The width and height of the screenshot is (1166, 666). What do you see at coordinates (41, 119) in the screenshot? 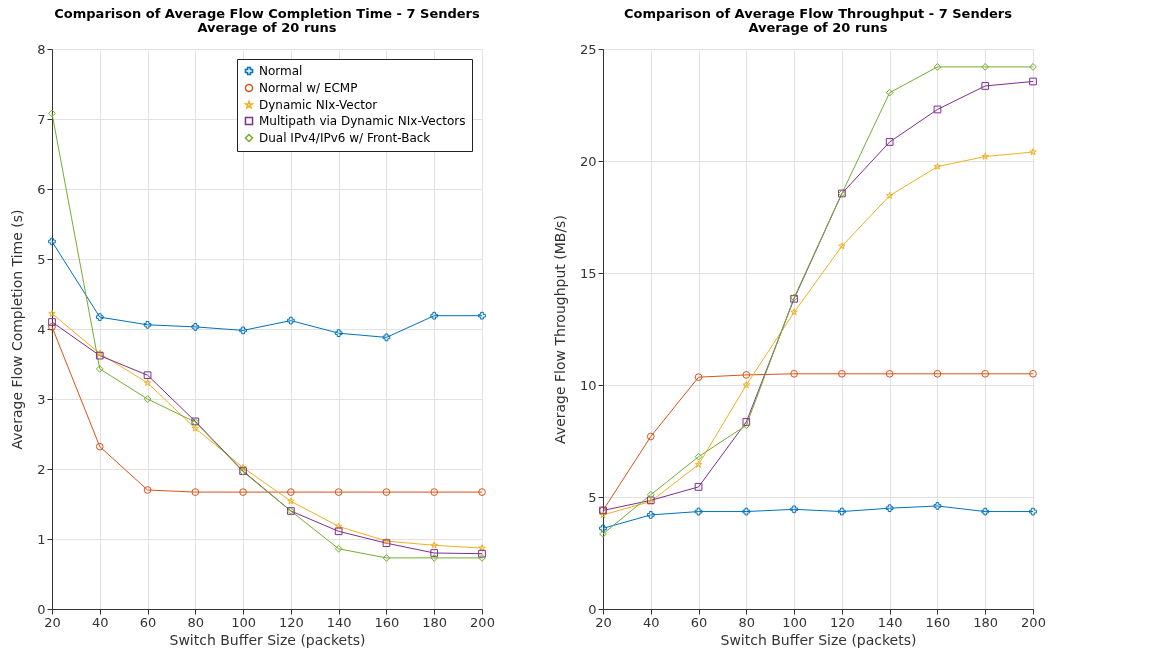
I see `y-tick-label: 7` at bounding box center [41, 119].